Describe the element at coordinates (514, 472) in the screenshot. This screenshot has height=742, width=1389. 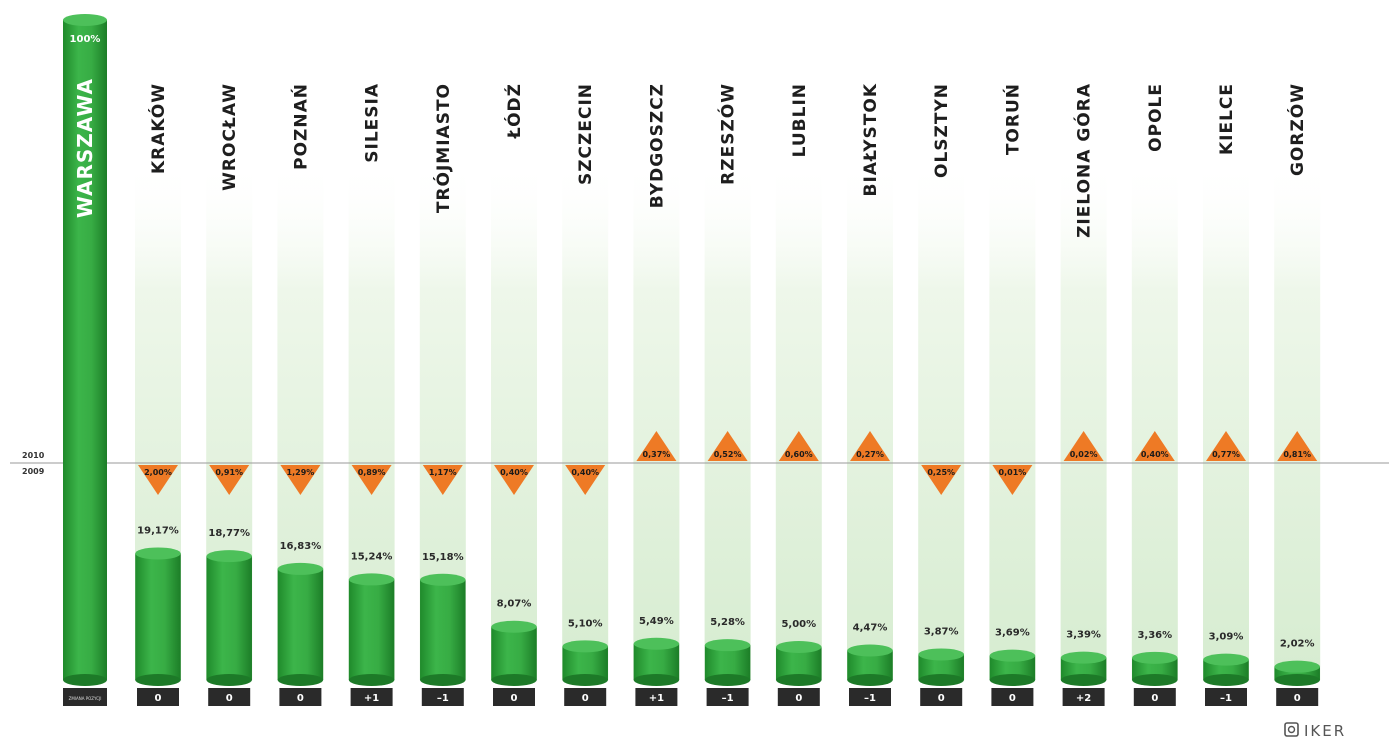
I see `change-label-5: 0,40%` at that location.